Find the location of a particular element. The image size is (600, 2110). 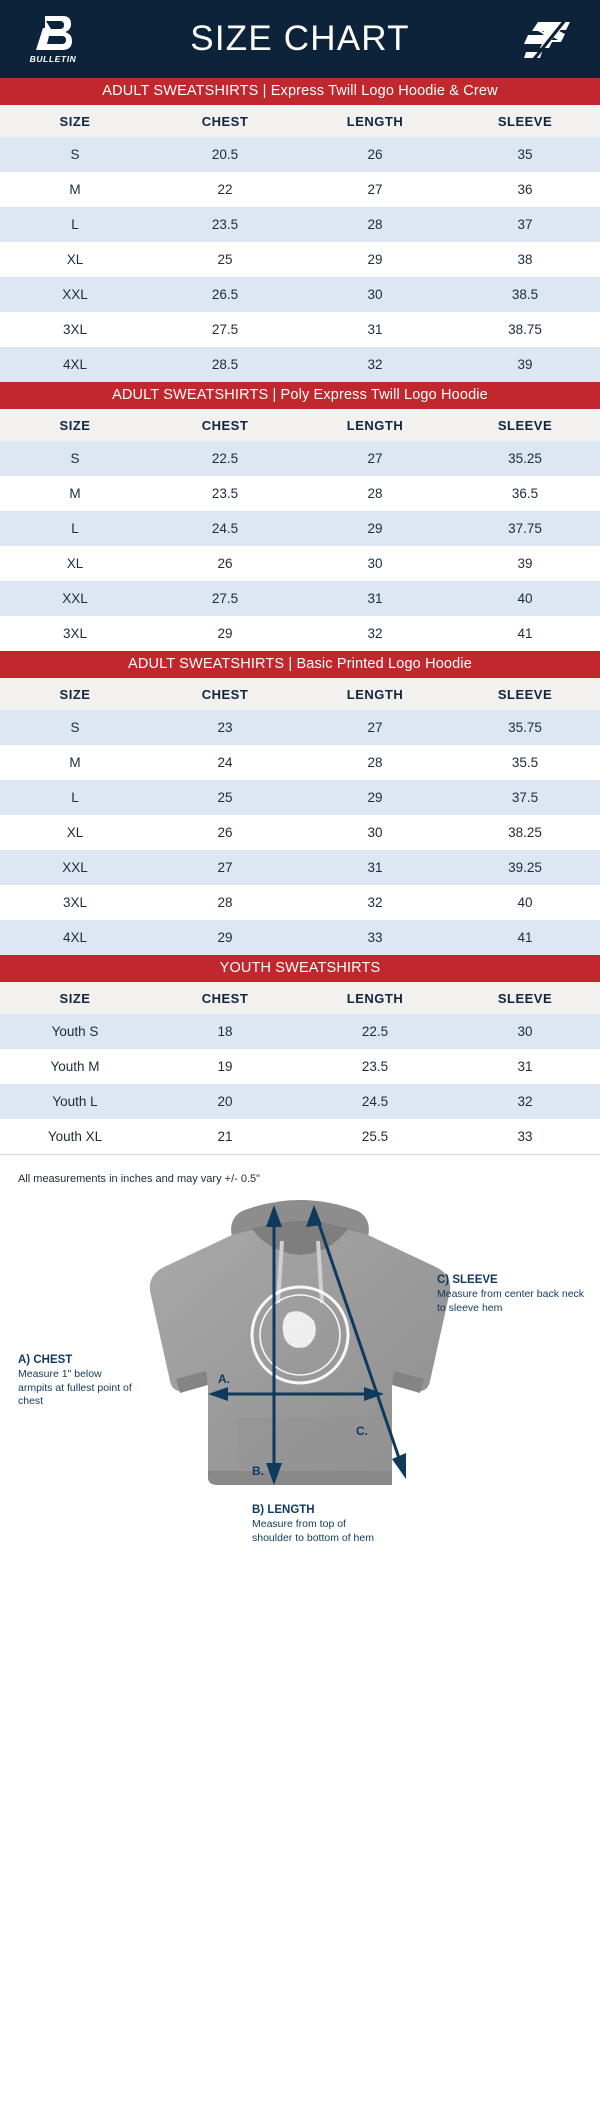

cell-length: 28 is located at coordinates (375, 762).